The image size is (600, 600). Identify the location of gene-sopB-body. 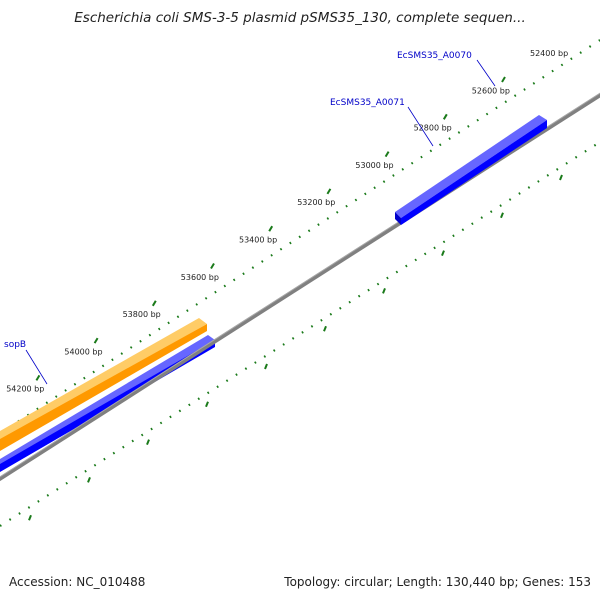
(103, 387).